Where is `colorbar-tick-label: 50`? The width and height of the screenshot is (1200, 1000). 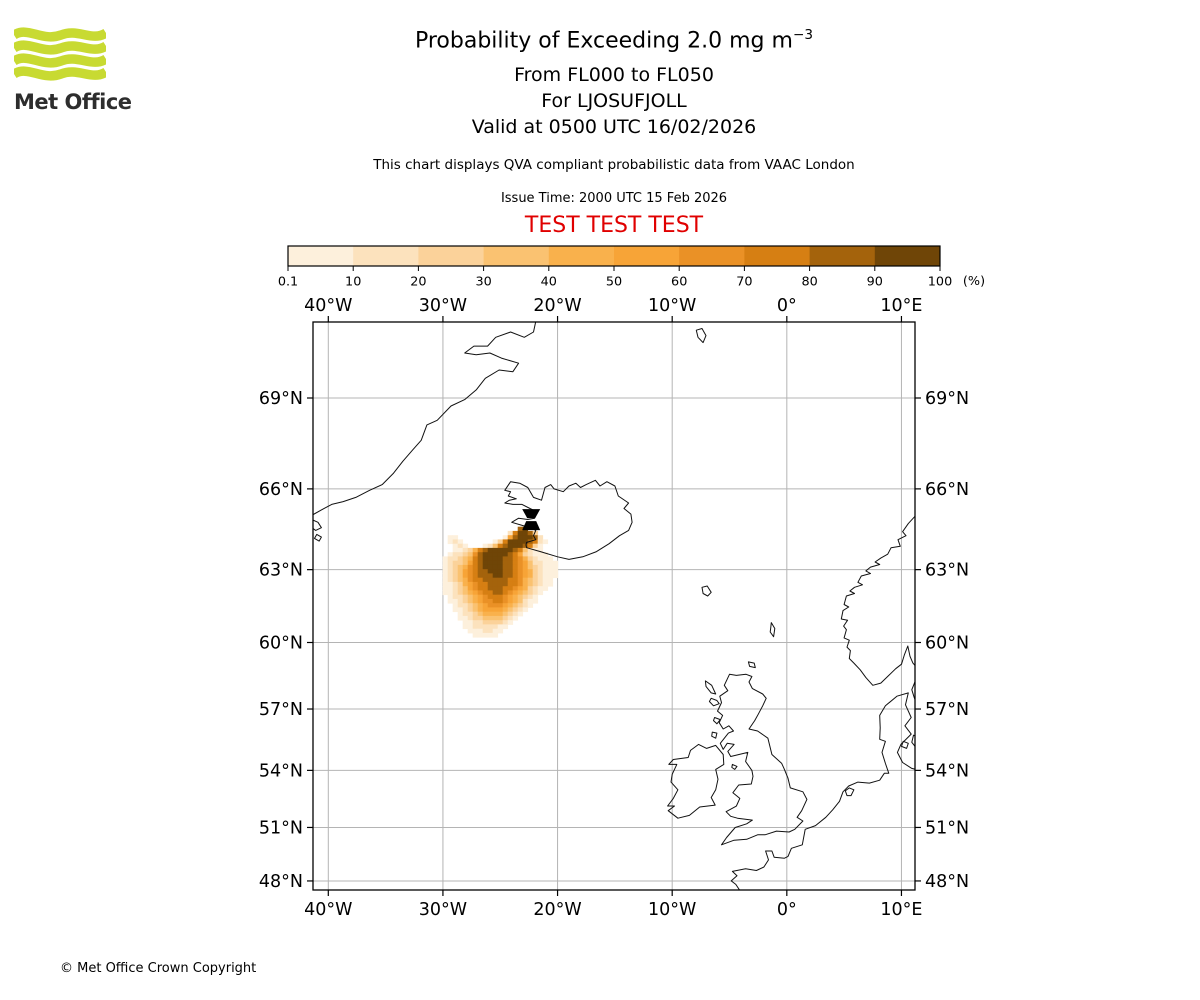
colorbar-tick-label: 50 is located at coordinates (614, 282).